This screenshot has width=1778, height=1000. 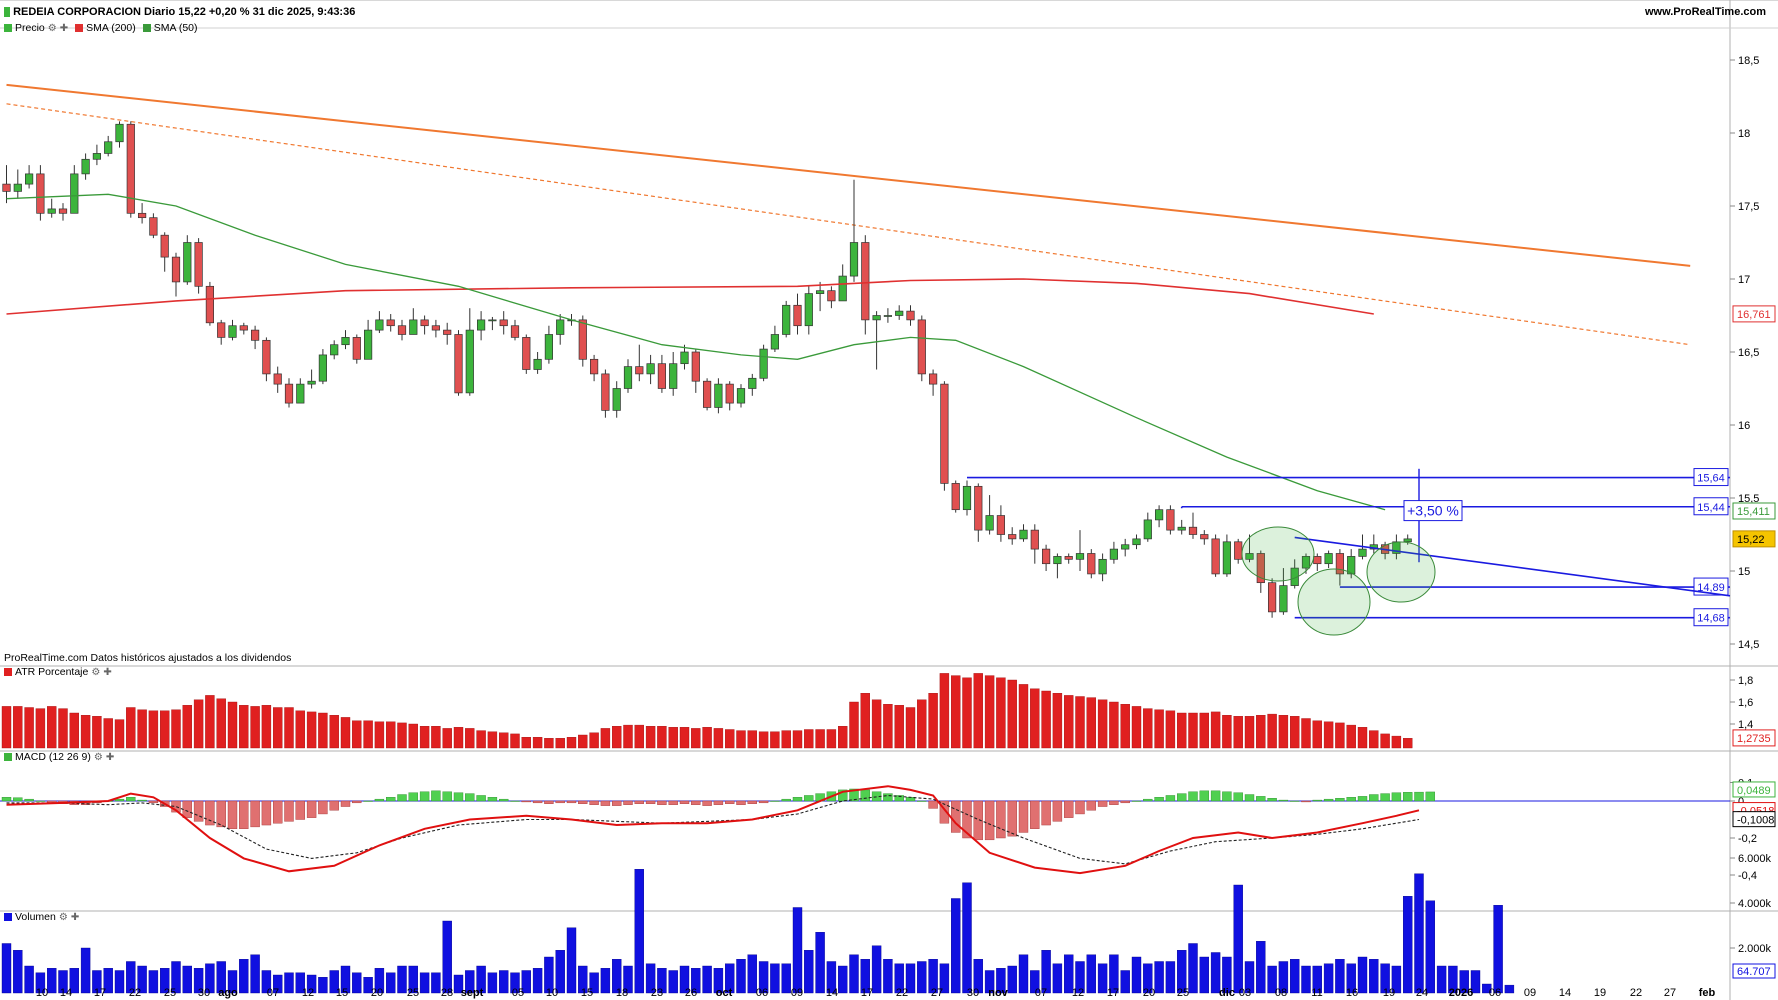 What do you see at coordinates (1278, 554) in the screenshot?
I see `pattern-ellipse` at bounding box center [1278, 554].